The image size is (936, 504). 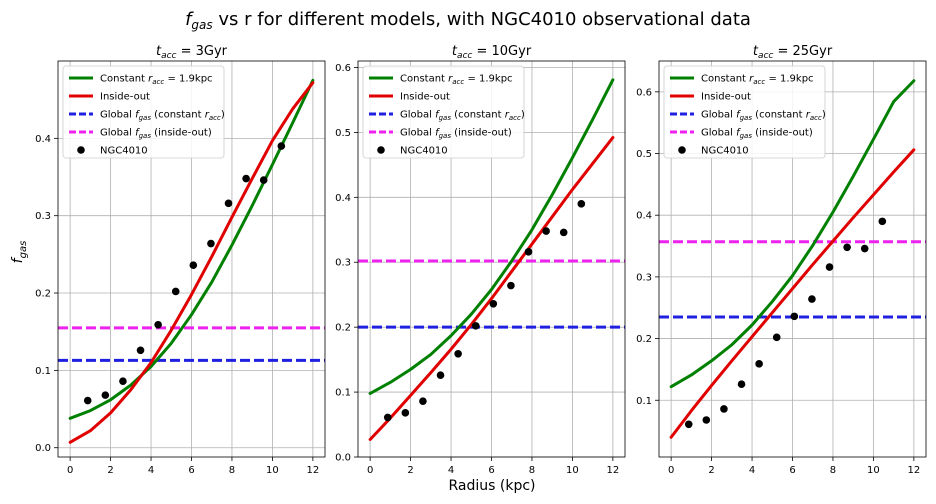 What do you see at coordinates (343, 263) in the screenshot?
I see `y-tick-label: 0.3` at bounding box center [343, 263].